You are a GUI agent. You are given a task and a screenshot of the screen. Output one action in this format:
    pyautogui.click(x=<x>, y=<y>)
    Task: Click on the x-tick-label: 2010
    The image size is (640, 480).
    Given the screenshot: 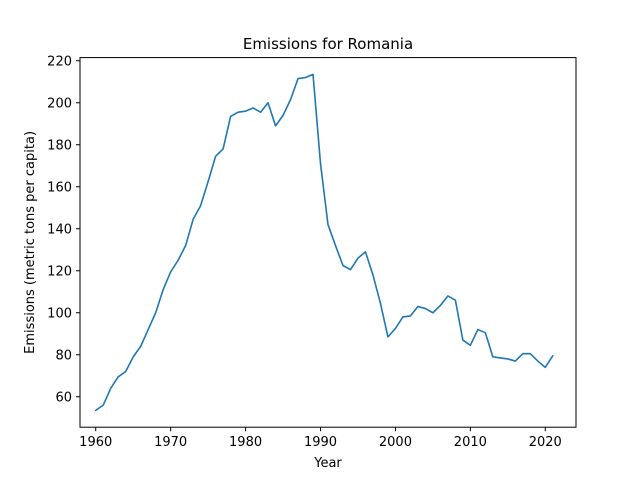 What is the action you would take?
    pyautogui.click(x=470, y=442)
    